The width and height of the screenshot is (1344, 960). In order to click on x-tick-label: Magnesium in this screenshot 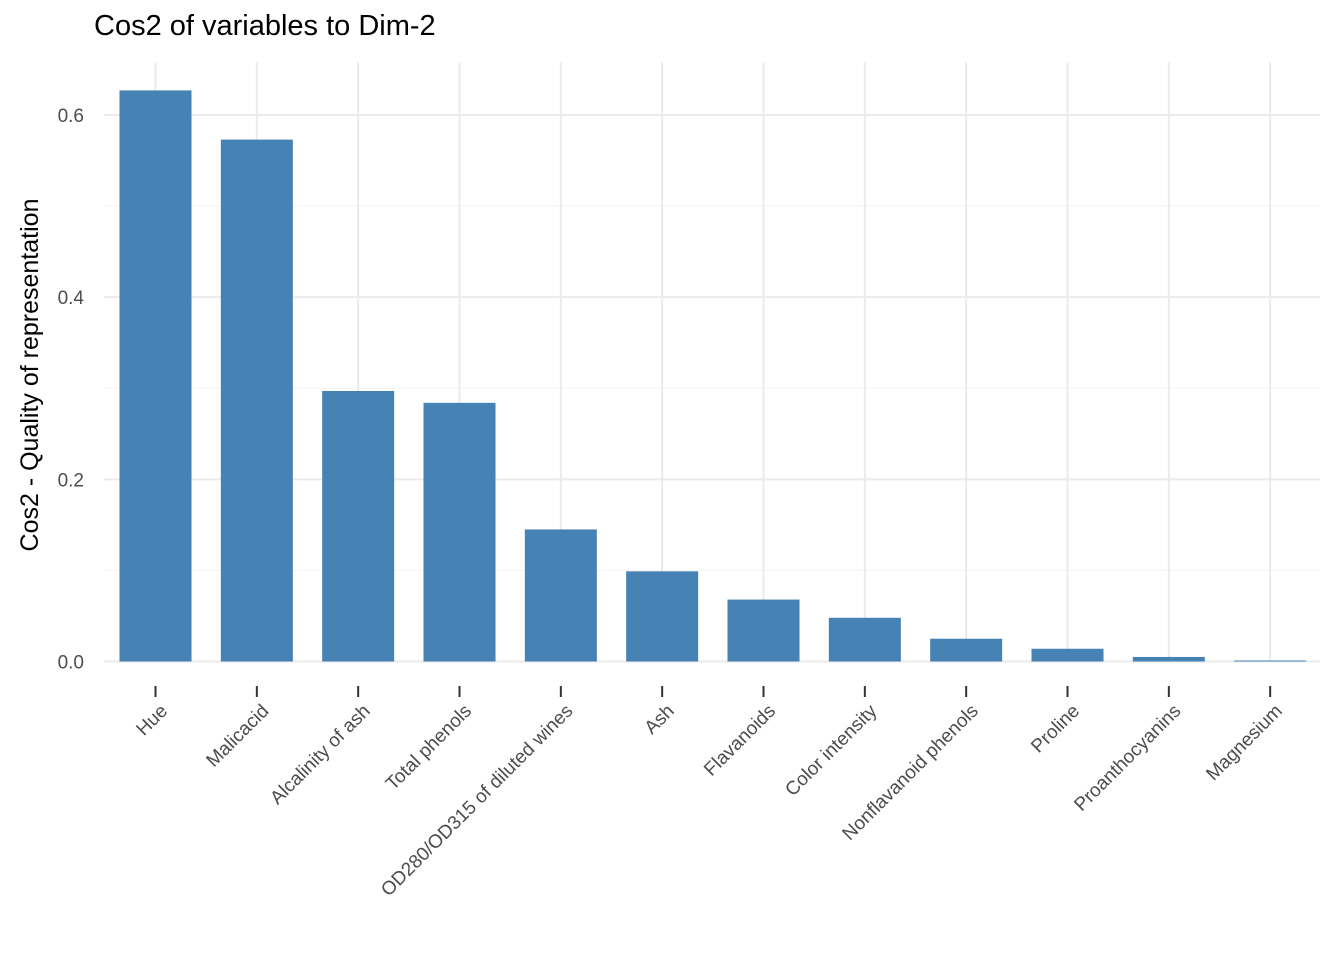, I will do `click(1244, 743)`.